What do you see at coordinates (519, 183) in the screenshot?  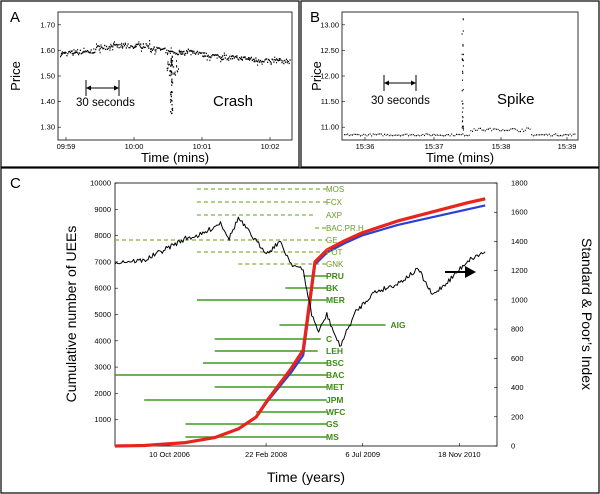 I see `panel-c-right-tick-label: 1800` at bounding box center [519, 183].